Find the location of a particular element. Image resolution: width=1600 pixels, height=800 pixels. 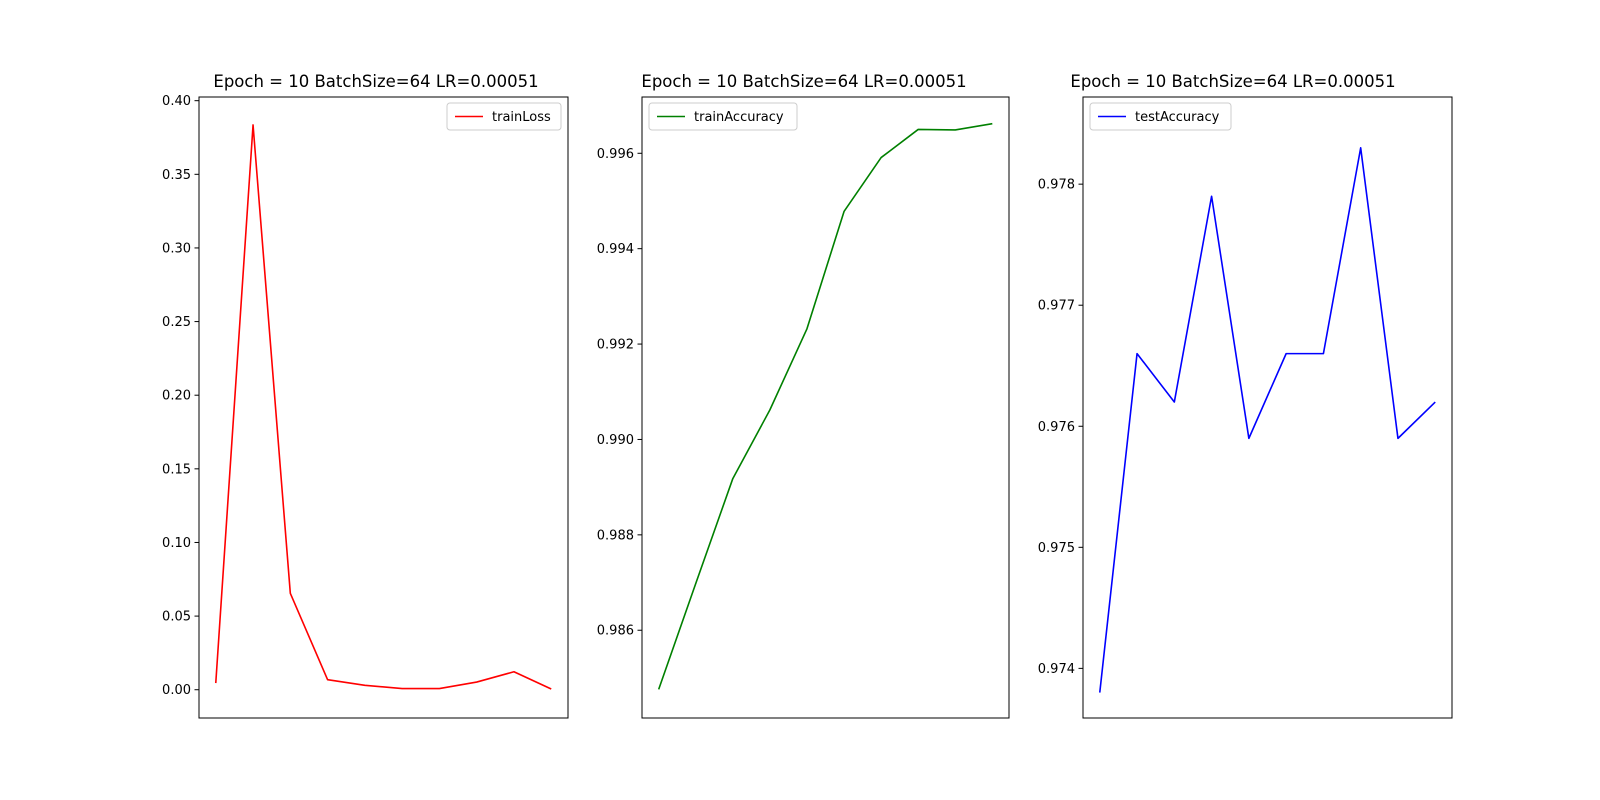

y-tick-label: 0.974 is located at coordinates (1056, 669).